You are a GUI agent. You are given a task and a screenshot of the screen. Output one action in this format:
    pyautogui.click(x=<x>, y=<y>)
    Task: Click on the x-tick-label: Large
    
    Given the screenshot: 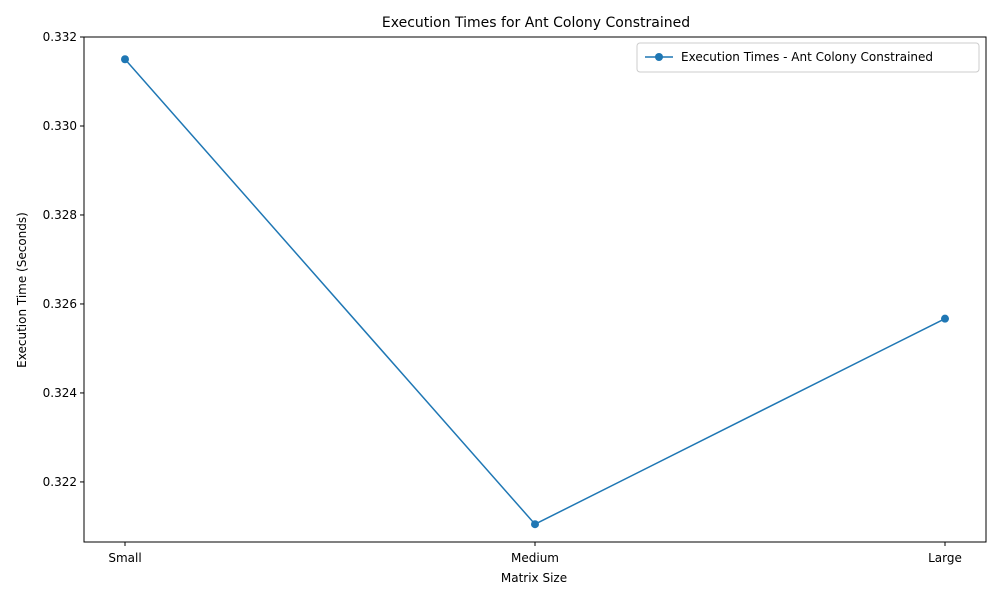 What is the action you would take?
    pyautogui.click(x=945, y=558)
    